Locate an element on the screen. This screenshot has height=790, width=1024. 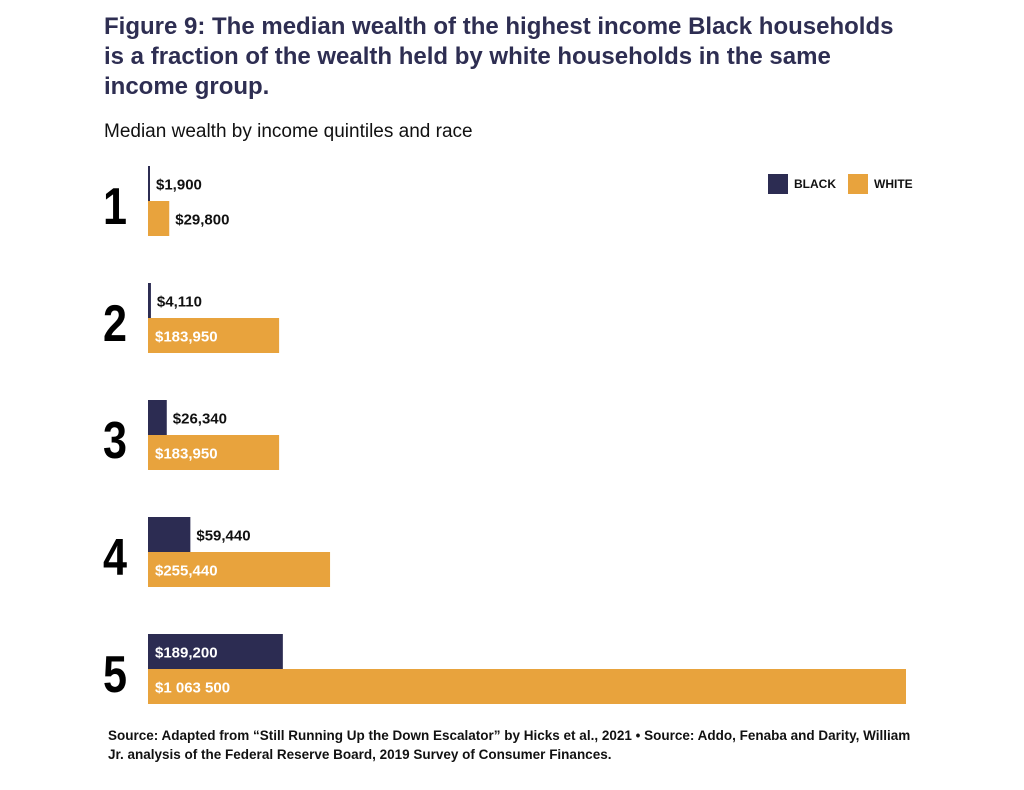
data-label-white-q3: $183,950 is located at coordinates (186, 454).